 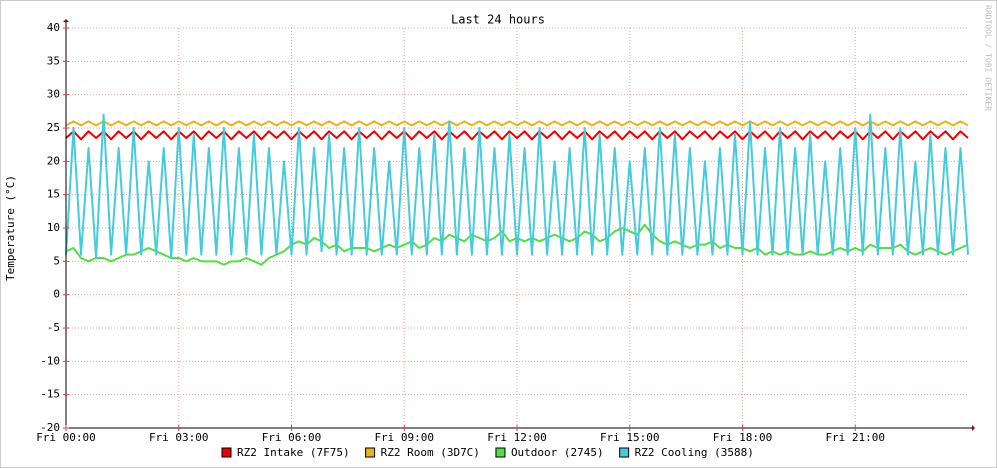 What do you see at coordinates (56, 260) in the screenshot?
I see `y-tick-label: 5` at bounding box center [56, 260].